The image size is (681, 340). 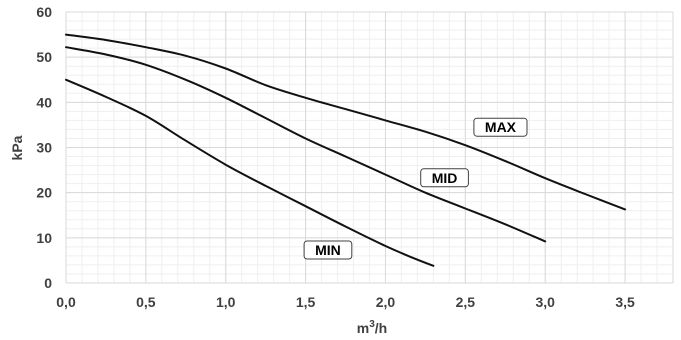 What do you see at coordinates (44, 102) in the screenshot?
I see `y-tick-label: 40` at bounding box center [44, 102].